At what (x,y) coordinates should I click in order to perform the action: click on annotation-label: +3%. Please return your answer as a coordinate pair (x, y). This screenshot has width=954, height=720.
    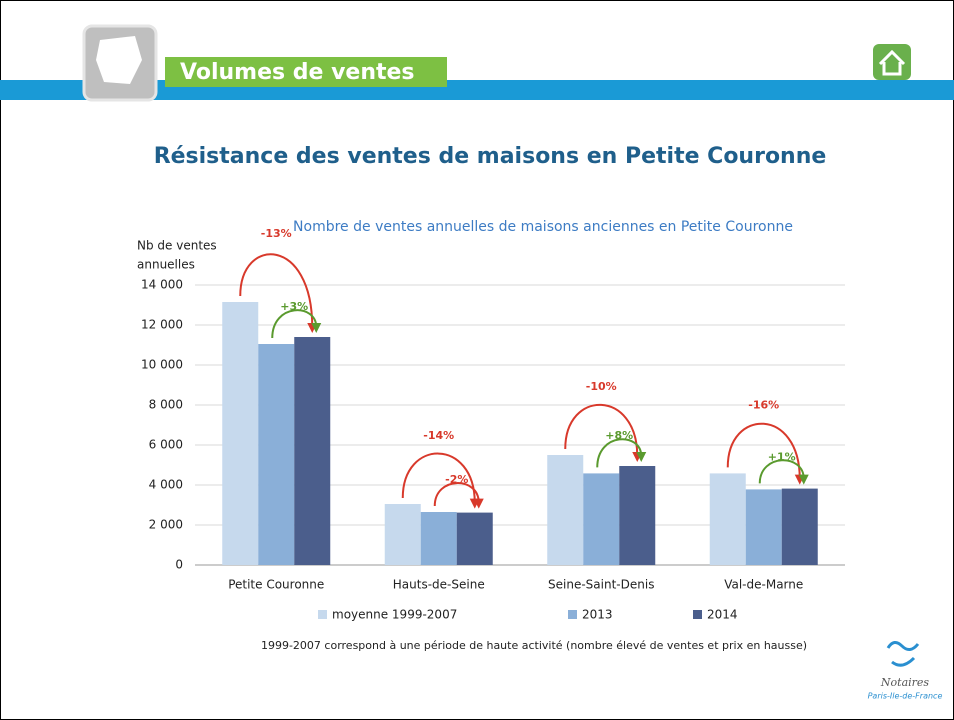
    Looking at the image, I should click on (294, 306).